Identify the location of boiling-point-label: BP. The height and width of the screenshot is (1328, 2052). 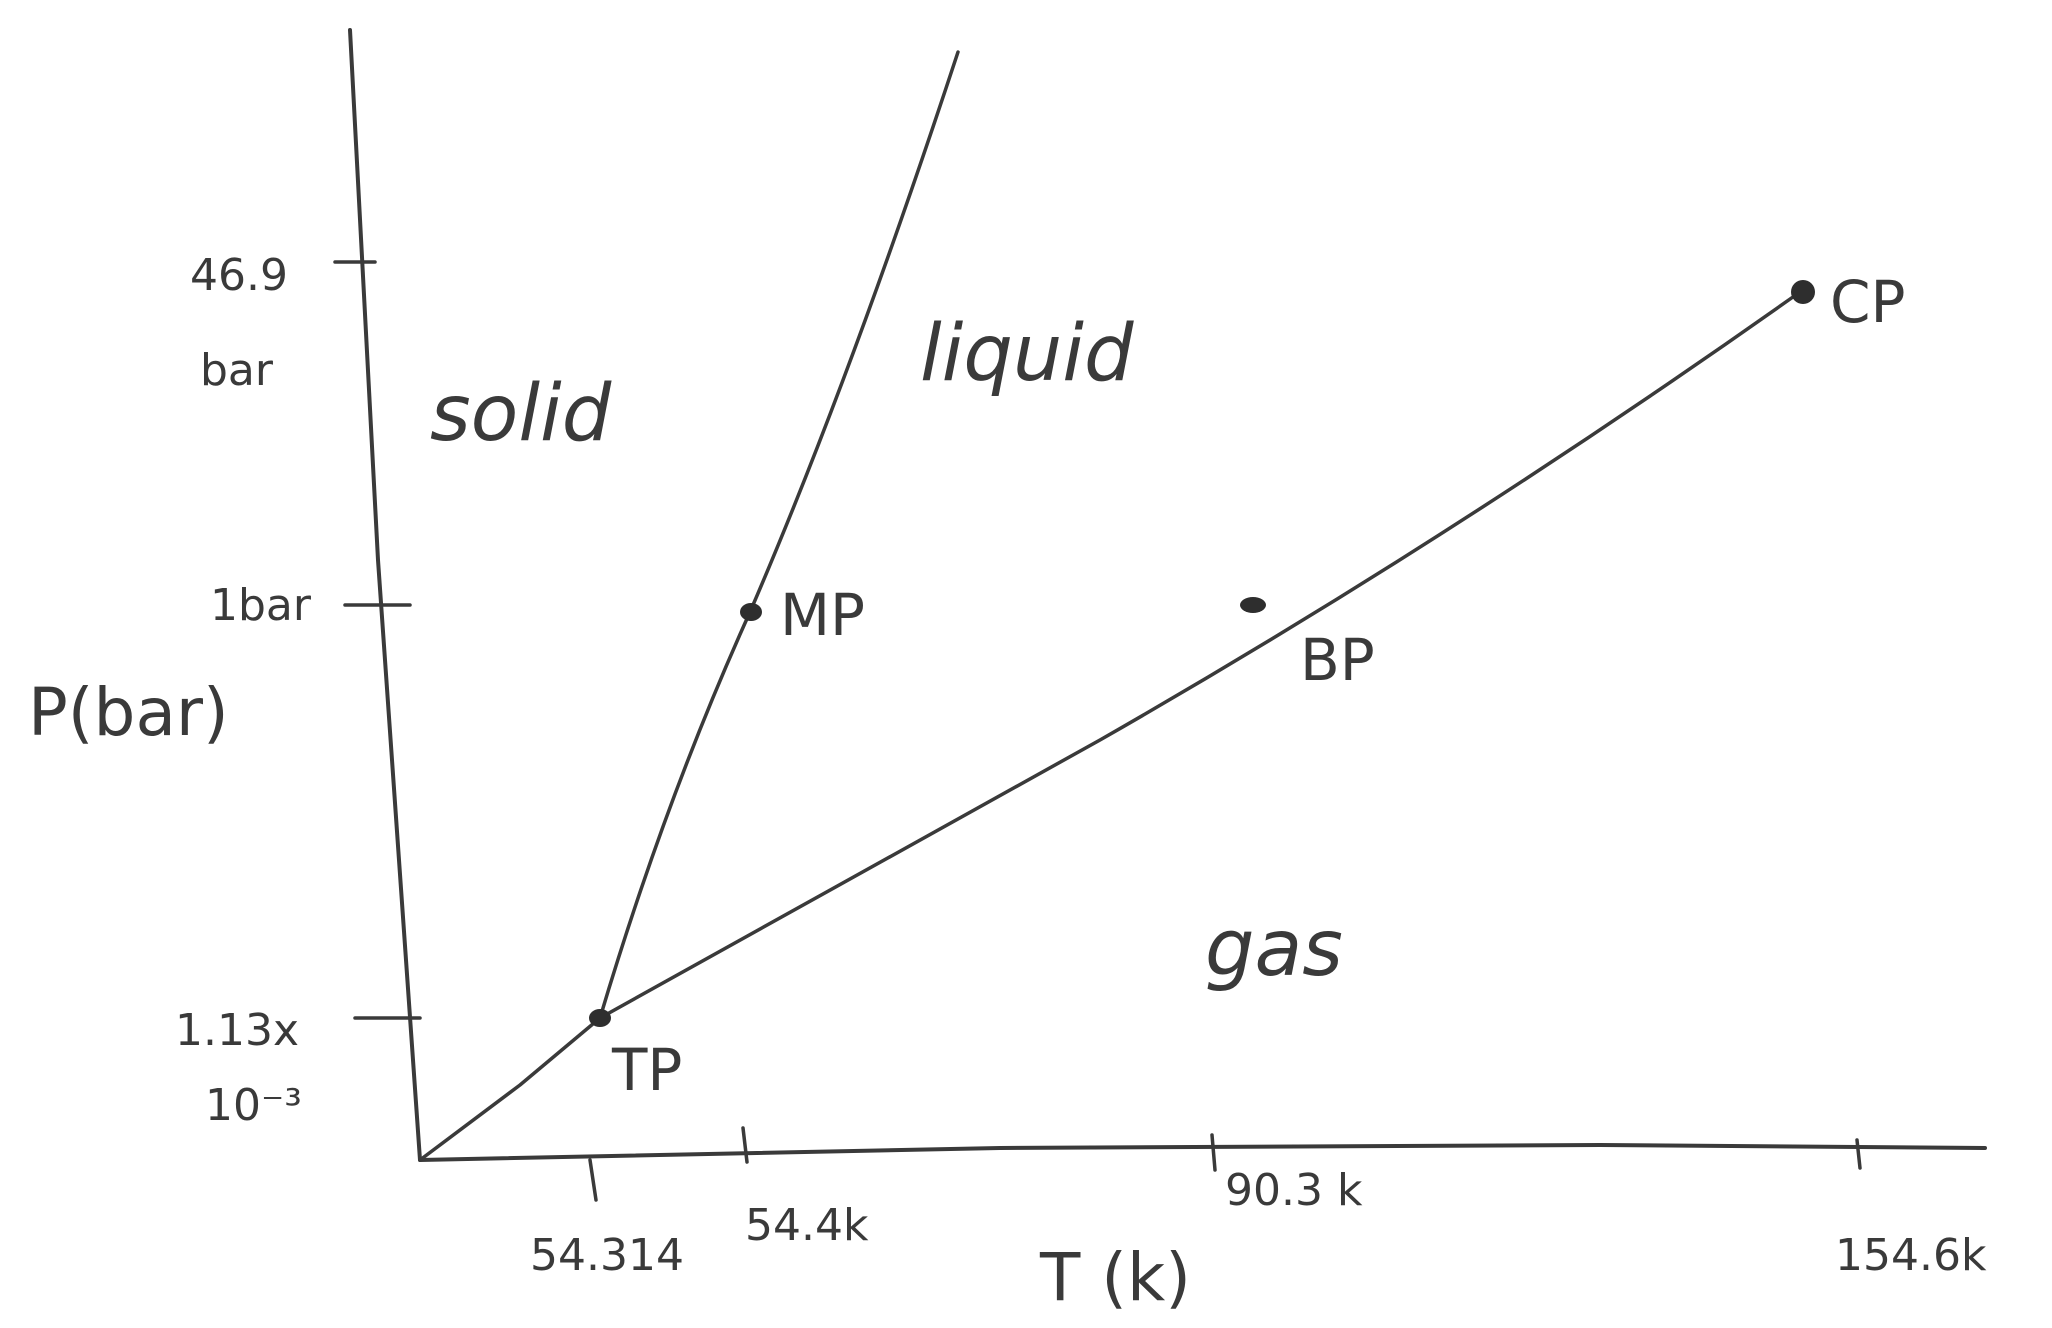
(1337, 660).